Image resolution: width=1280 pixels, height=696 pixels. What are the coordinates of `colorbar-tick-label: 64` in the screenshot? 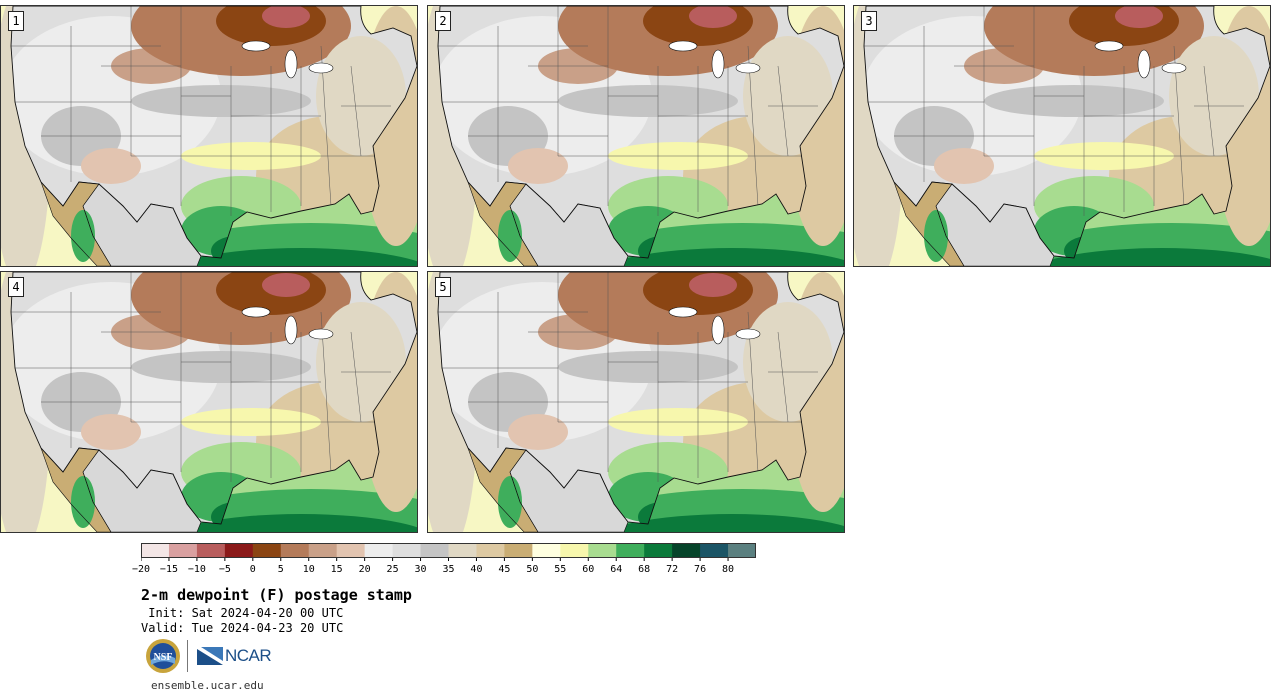 It's located at (616, 569).